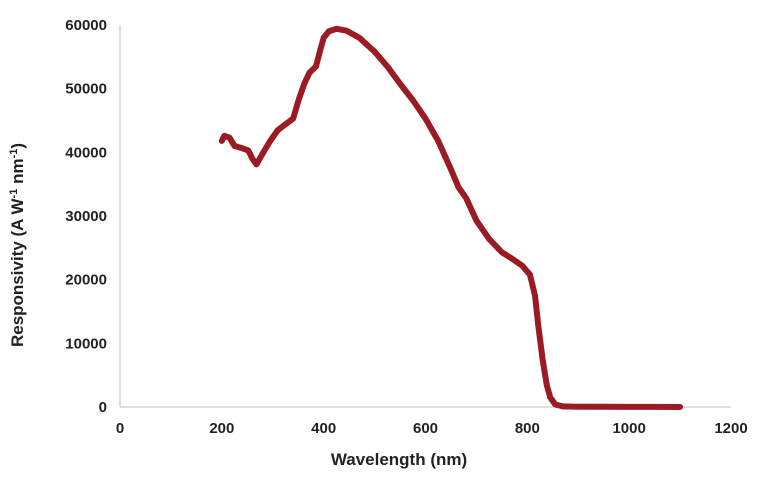  Describe the element at coordinates (628, 428) in the screenshot. I see `x-tick-label: 1000` at that location.